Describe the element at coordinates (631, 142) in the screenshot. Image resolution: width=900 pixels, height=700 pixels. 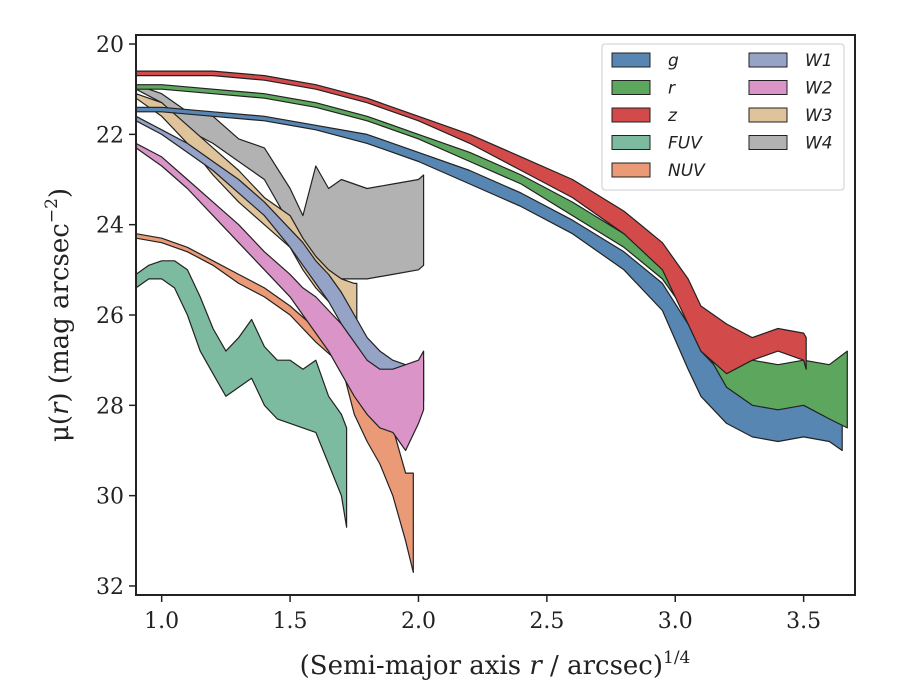
I see `legend-swatch-fuv` at that location.